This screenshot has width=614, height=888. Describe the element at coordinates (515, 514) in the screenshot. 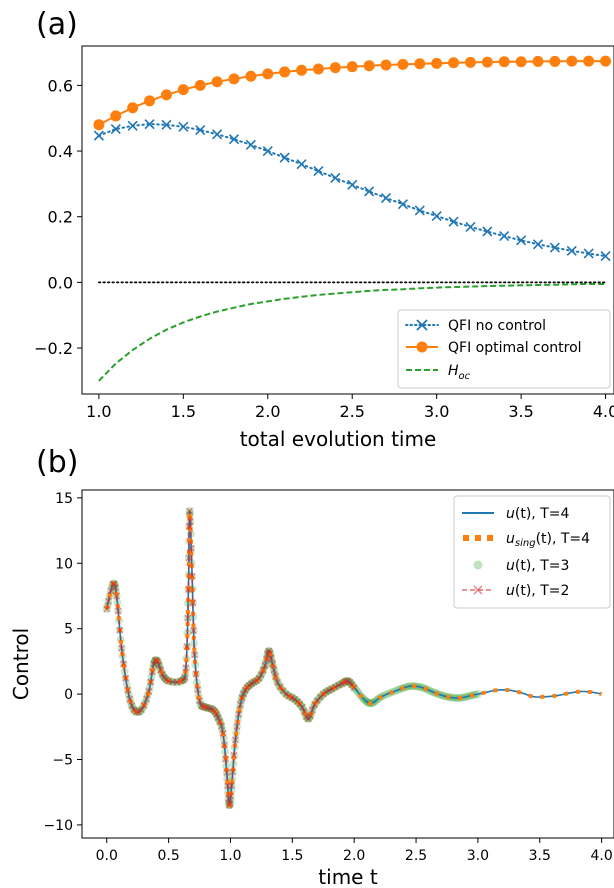

I see `legend-b-entry-u-t4: u(t), T=4` at that location.